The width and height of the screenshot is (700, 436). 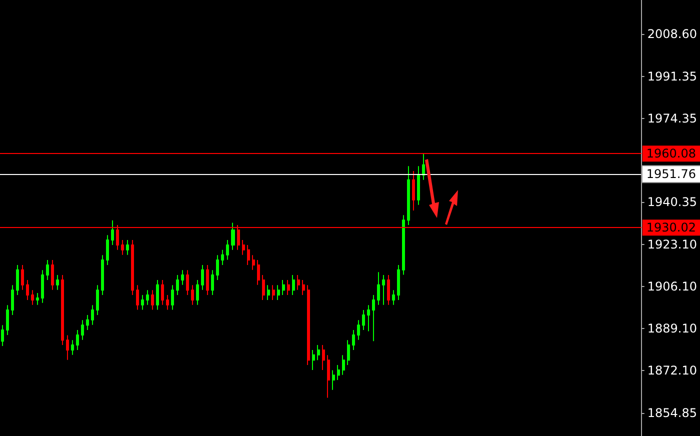 I want to click on y-tick-label: 1923.10, so click(x=672, y=245).